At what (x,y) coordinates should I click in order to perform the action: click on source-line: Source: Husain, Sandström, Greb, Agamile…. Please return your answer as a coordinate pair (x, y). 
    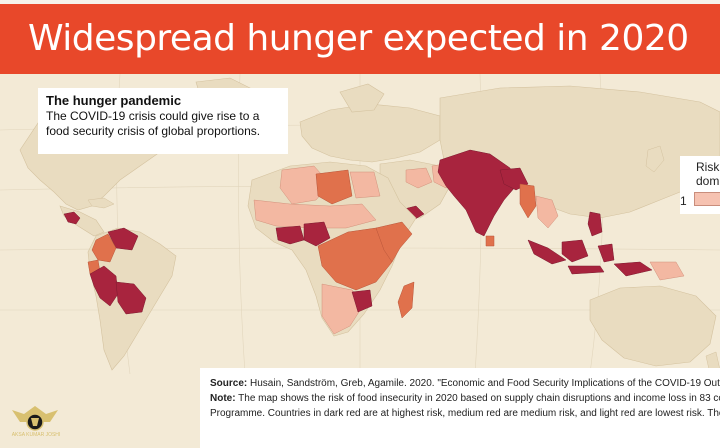
    Looking at the image, I should click on (465, 383).